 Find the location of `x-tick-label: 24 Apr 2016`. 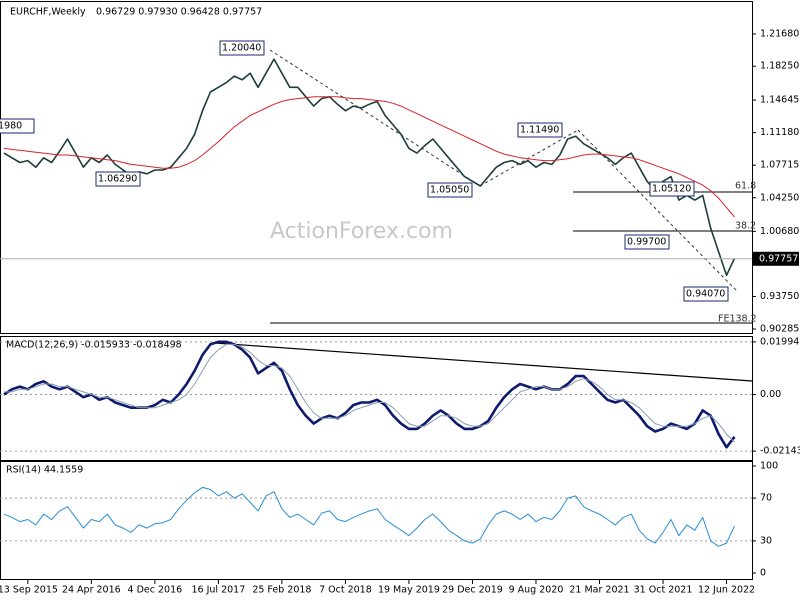

x-tick-label: 24 Apr 2016 is located at coordinates (91, 590).